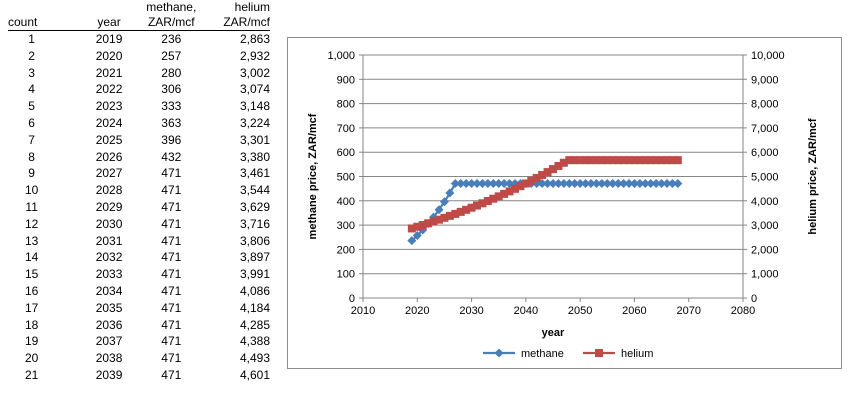 The width and height of the screenshot is (850, 417). I want to click on y-tick-label: 600, so click(346, 153).